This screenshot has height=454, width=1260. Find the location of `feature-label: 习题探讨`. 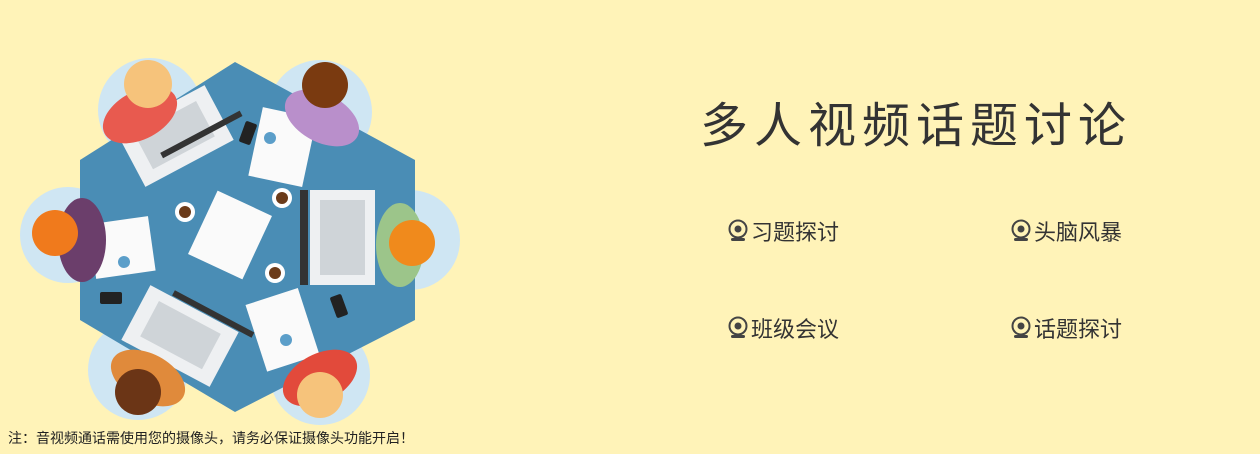

feature-label: 习题探讨 is located at coordinates (795, 233).